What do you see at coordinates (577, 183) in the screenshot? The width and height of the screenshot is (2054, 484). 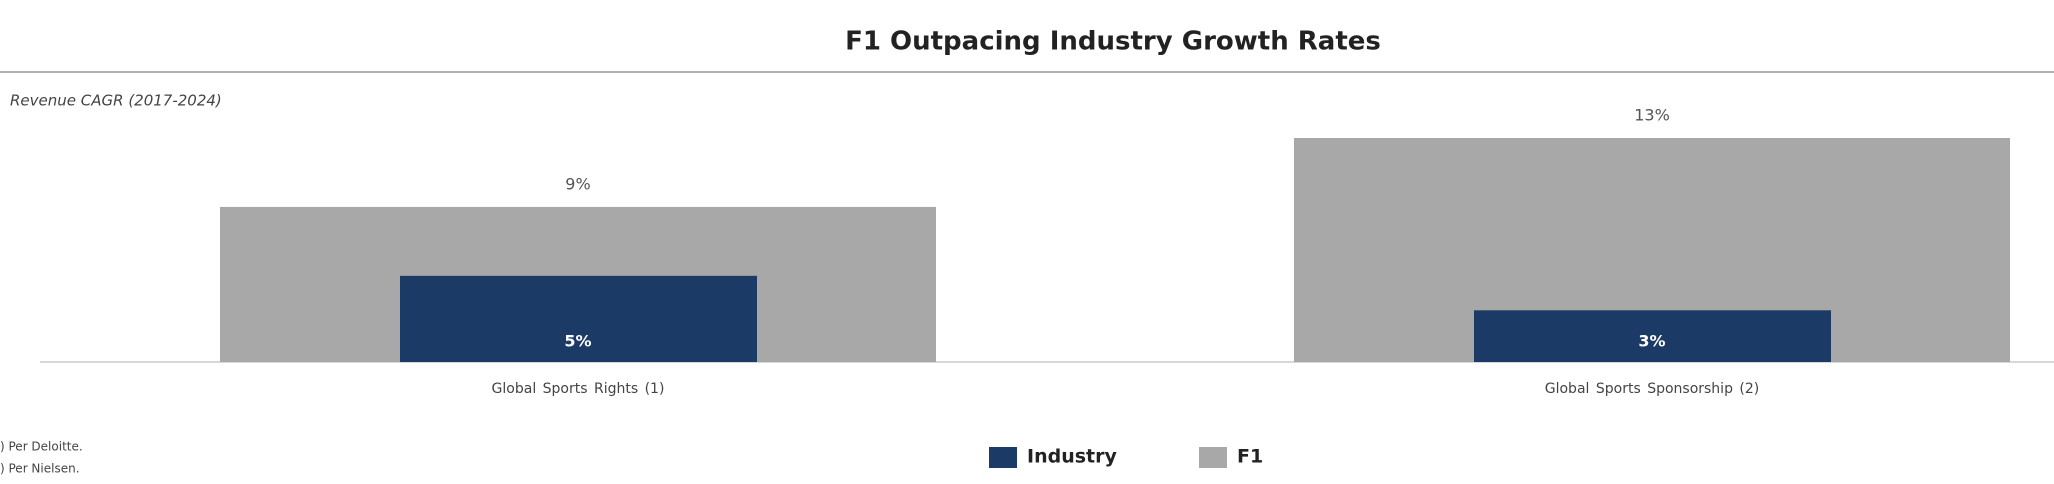 I see `value-label: 9%` at bounding box center [577, 183].